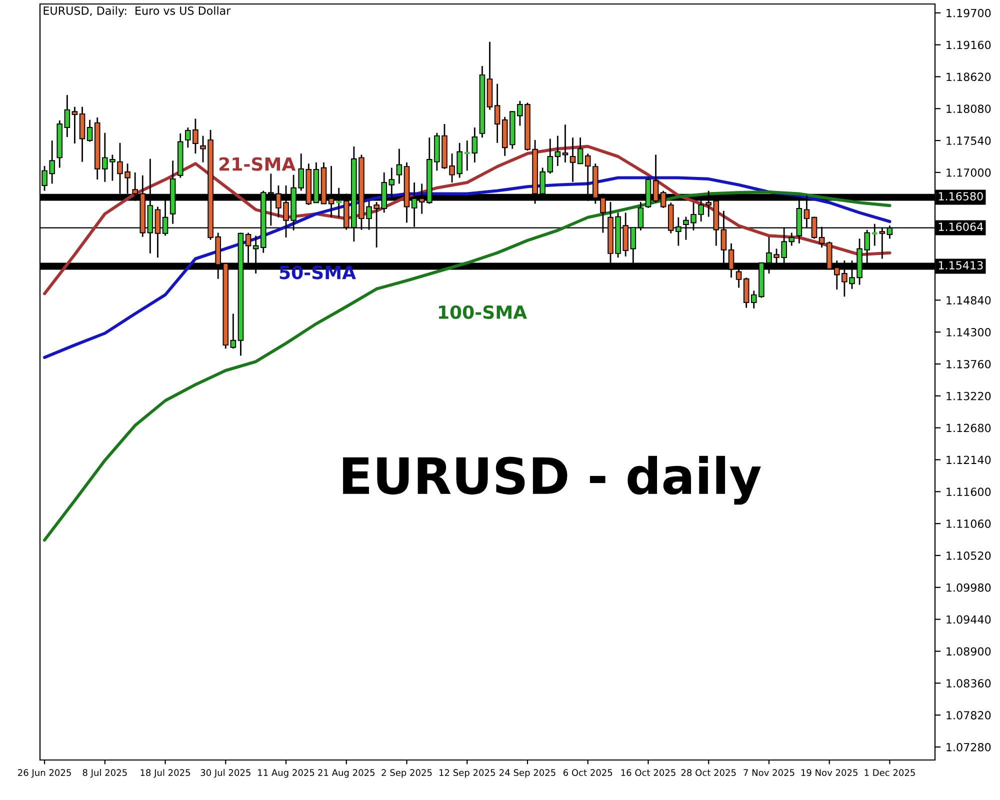 The image size is (1000, 800). Describe the element at coordinates (528, 773) in the screenshot. I see `x-tick-label: 24 Sep 2025` at that location.